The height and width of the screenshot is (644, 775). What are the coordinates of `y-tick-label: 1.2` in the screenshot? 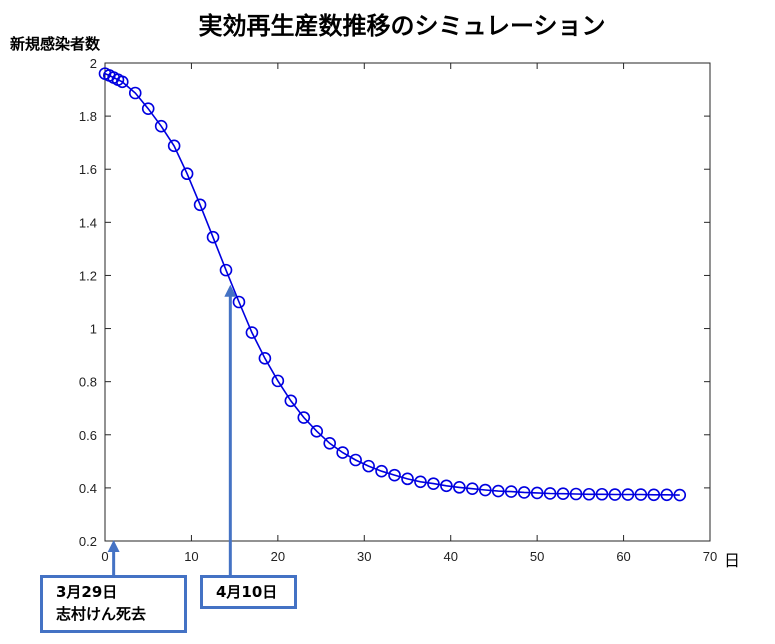 It's located at (88, 275).